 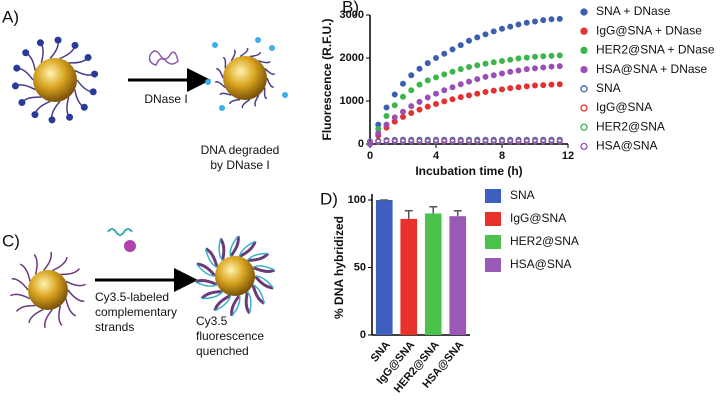 I want to click on legend-label: IgG@SNA, so click(x=624, y=107).